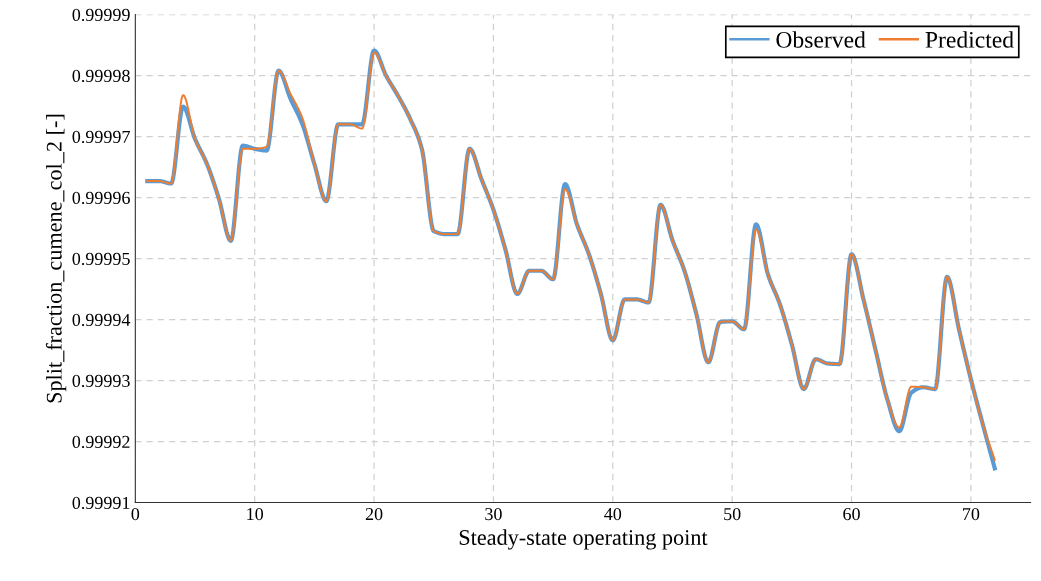 This screenshot has height=581, width=1041. I want to click on y-tick-label: 0.99998, so click(101, 76).